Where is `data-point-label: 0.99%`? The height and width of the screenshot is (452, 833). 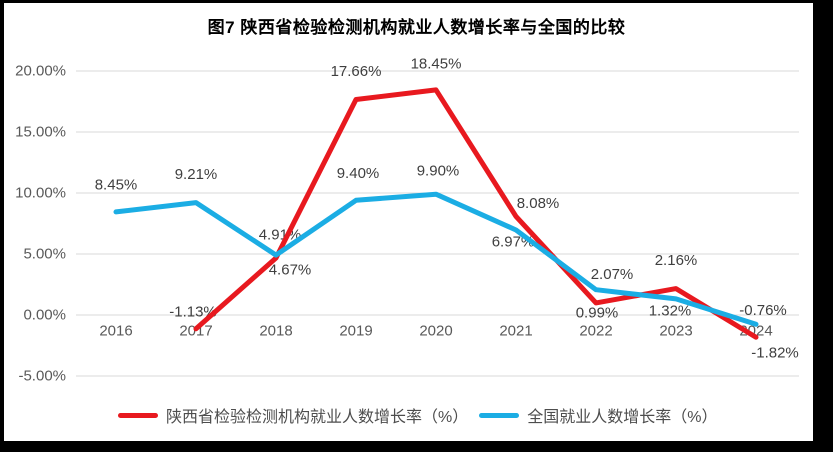 data-point-label: 0.99% is located at coordinates (597, 312).